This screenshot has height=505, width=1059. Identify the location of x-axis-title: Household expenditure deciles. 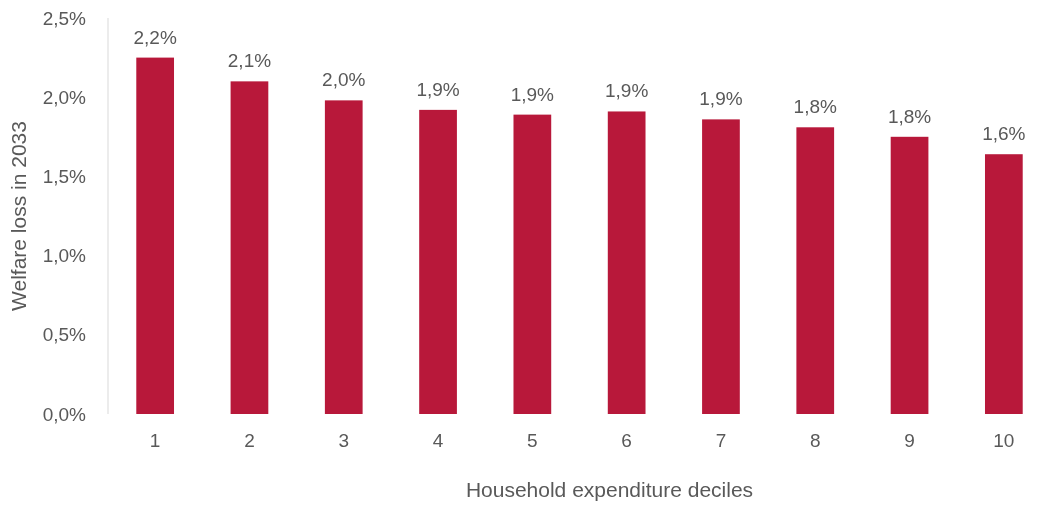
(609, 489).